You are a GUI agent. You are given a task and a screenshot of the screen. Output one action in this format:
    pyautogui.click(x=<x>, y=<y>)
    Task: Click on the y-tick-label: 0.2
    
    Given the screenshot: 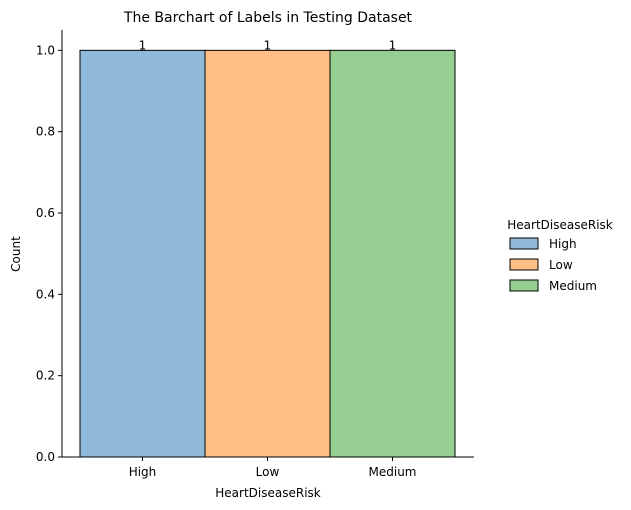 What is the action you would take?
    pyautogui.click(x=45, y=376)
    